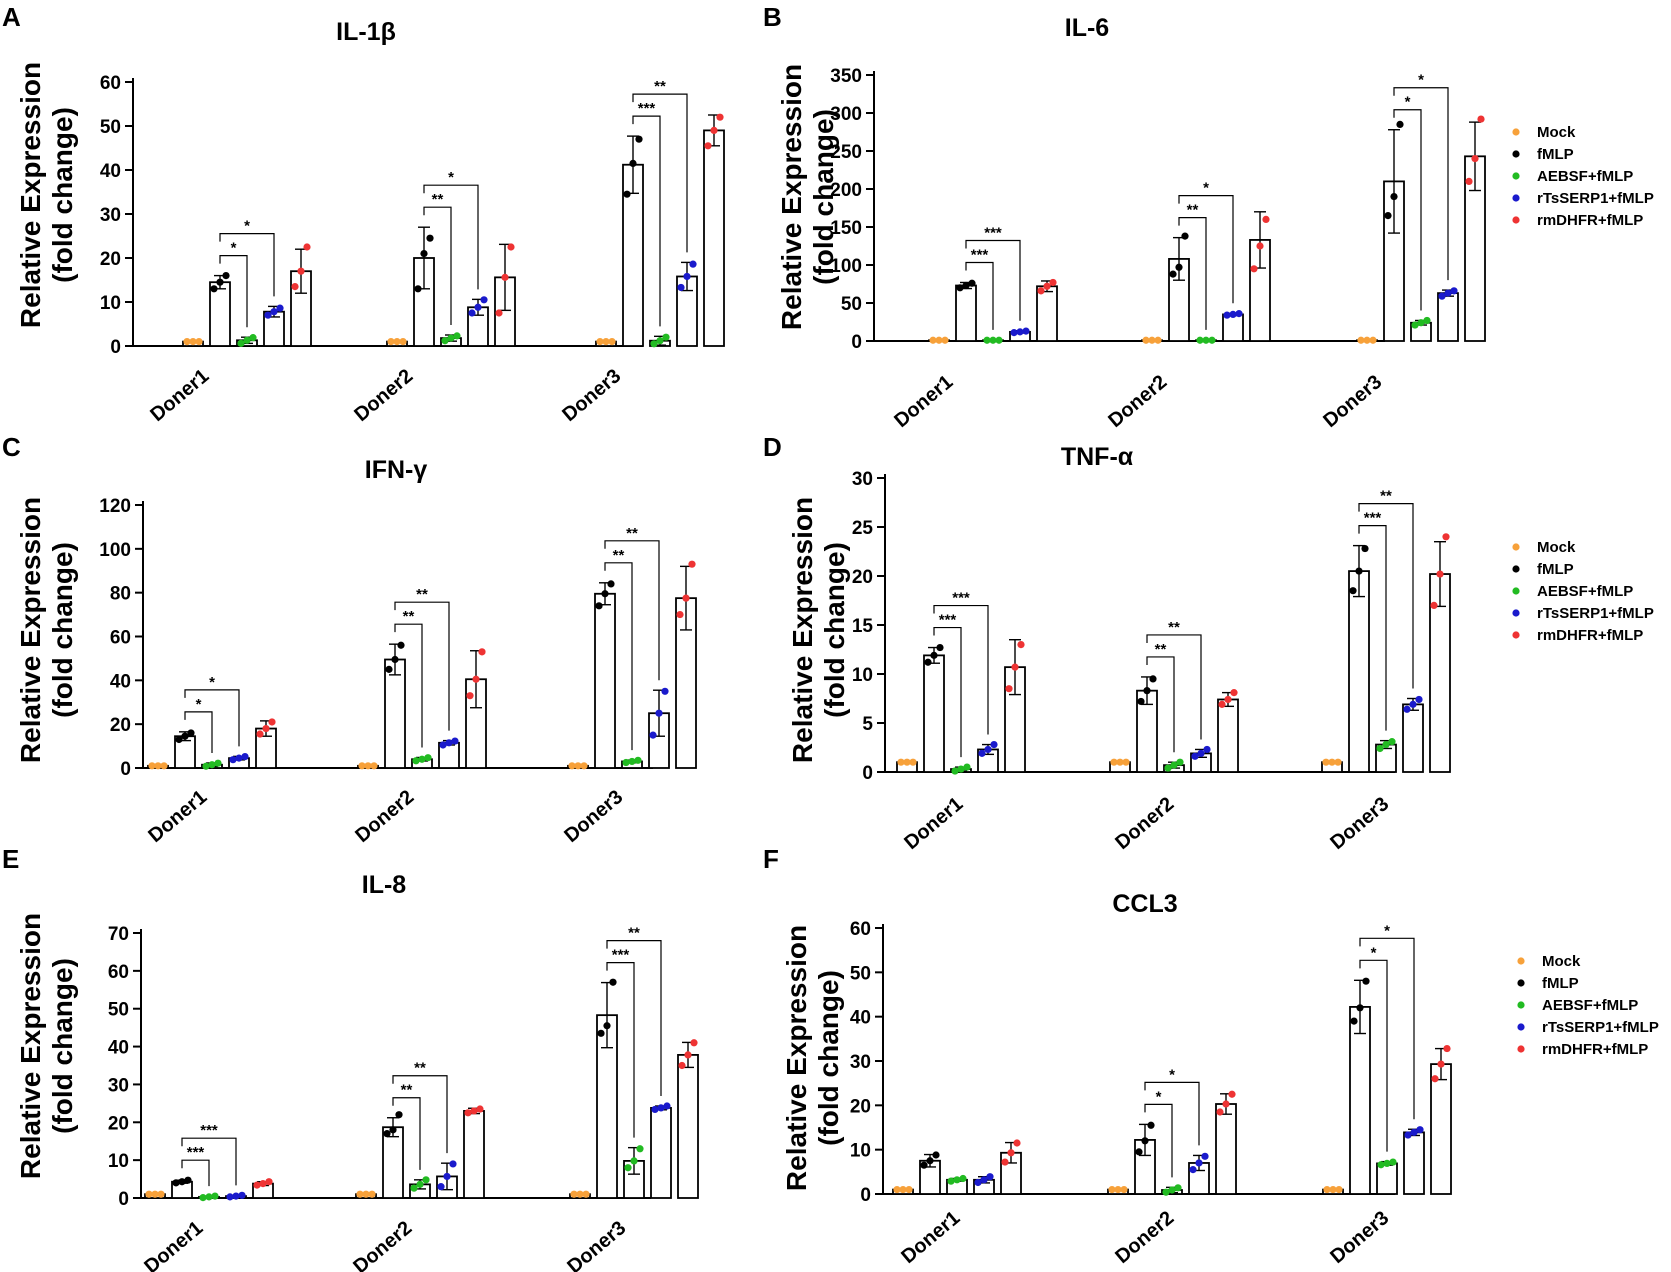  Describe the element at coordinates (961, 598) in the screenshot. I see `significance-label: ***` at that location.